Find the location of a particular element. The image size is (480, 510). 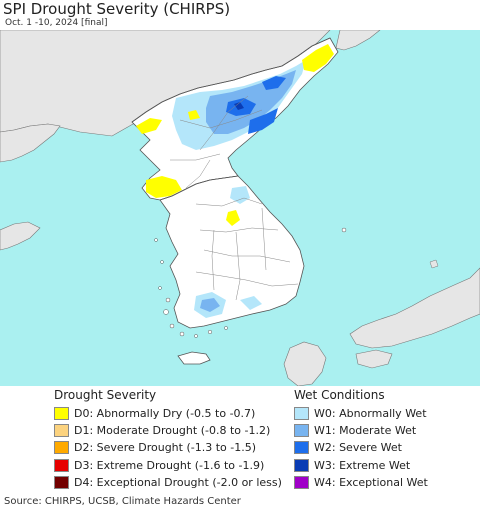

legend-item-d2: D2: Severe Drought (-1.3 to -1.5) is located at coordinates (168, 447).